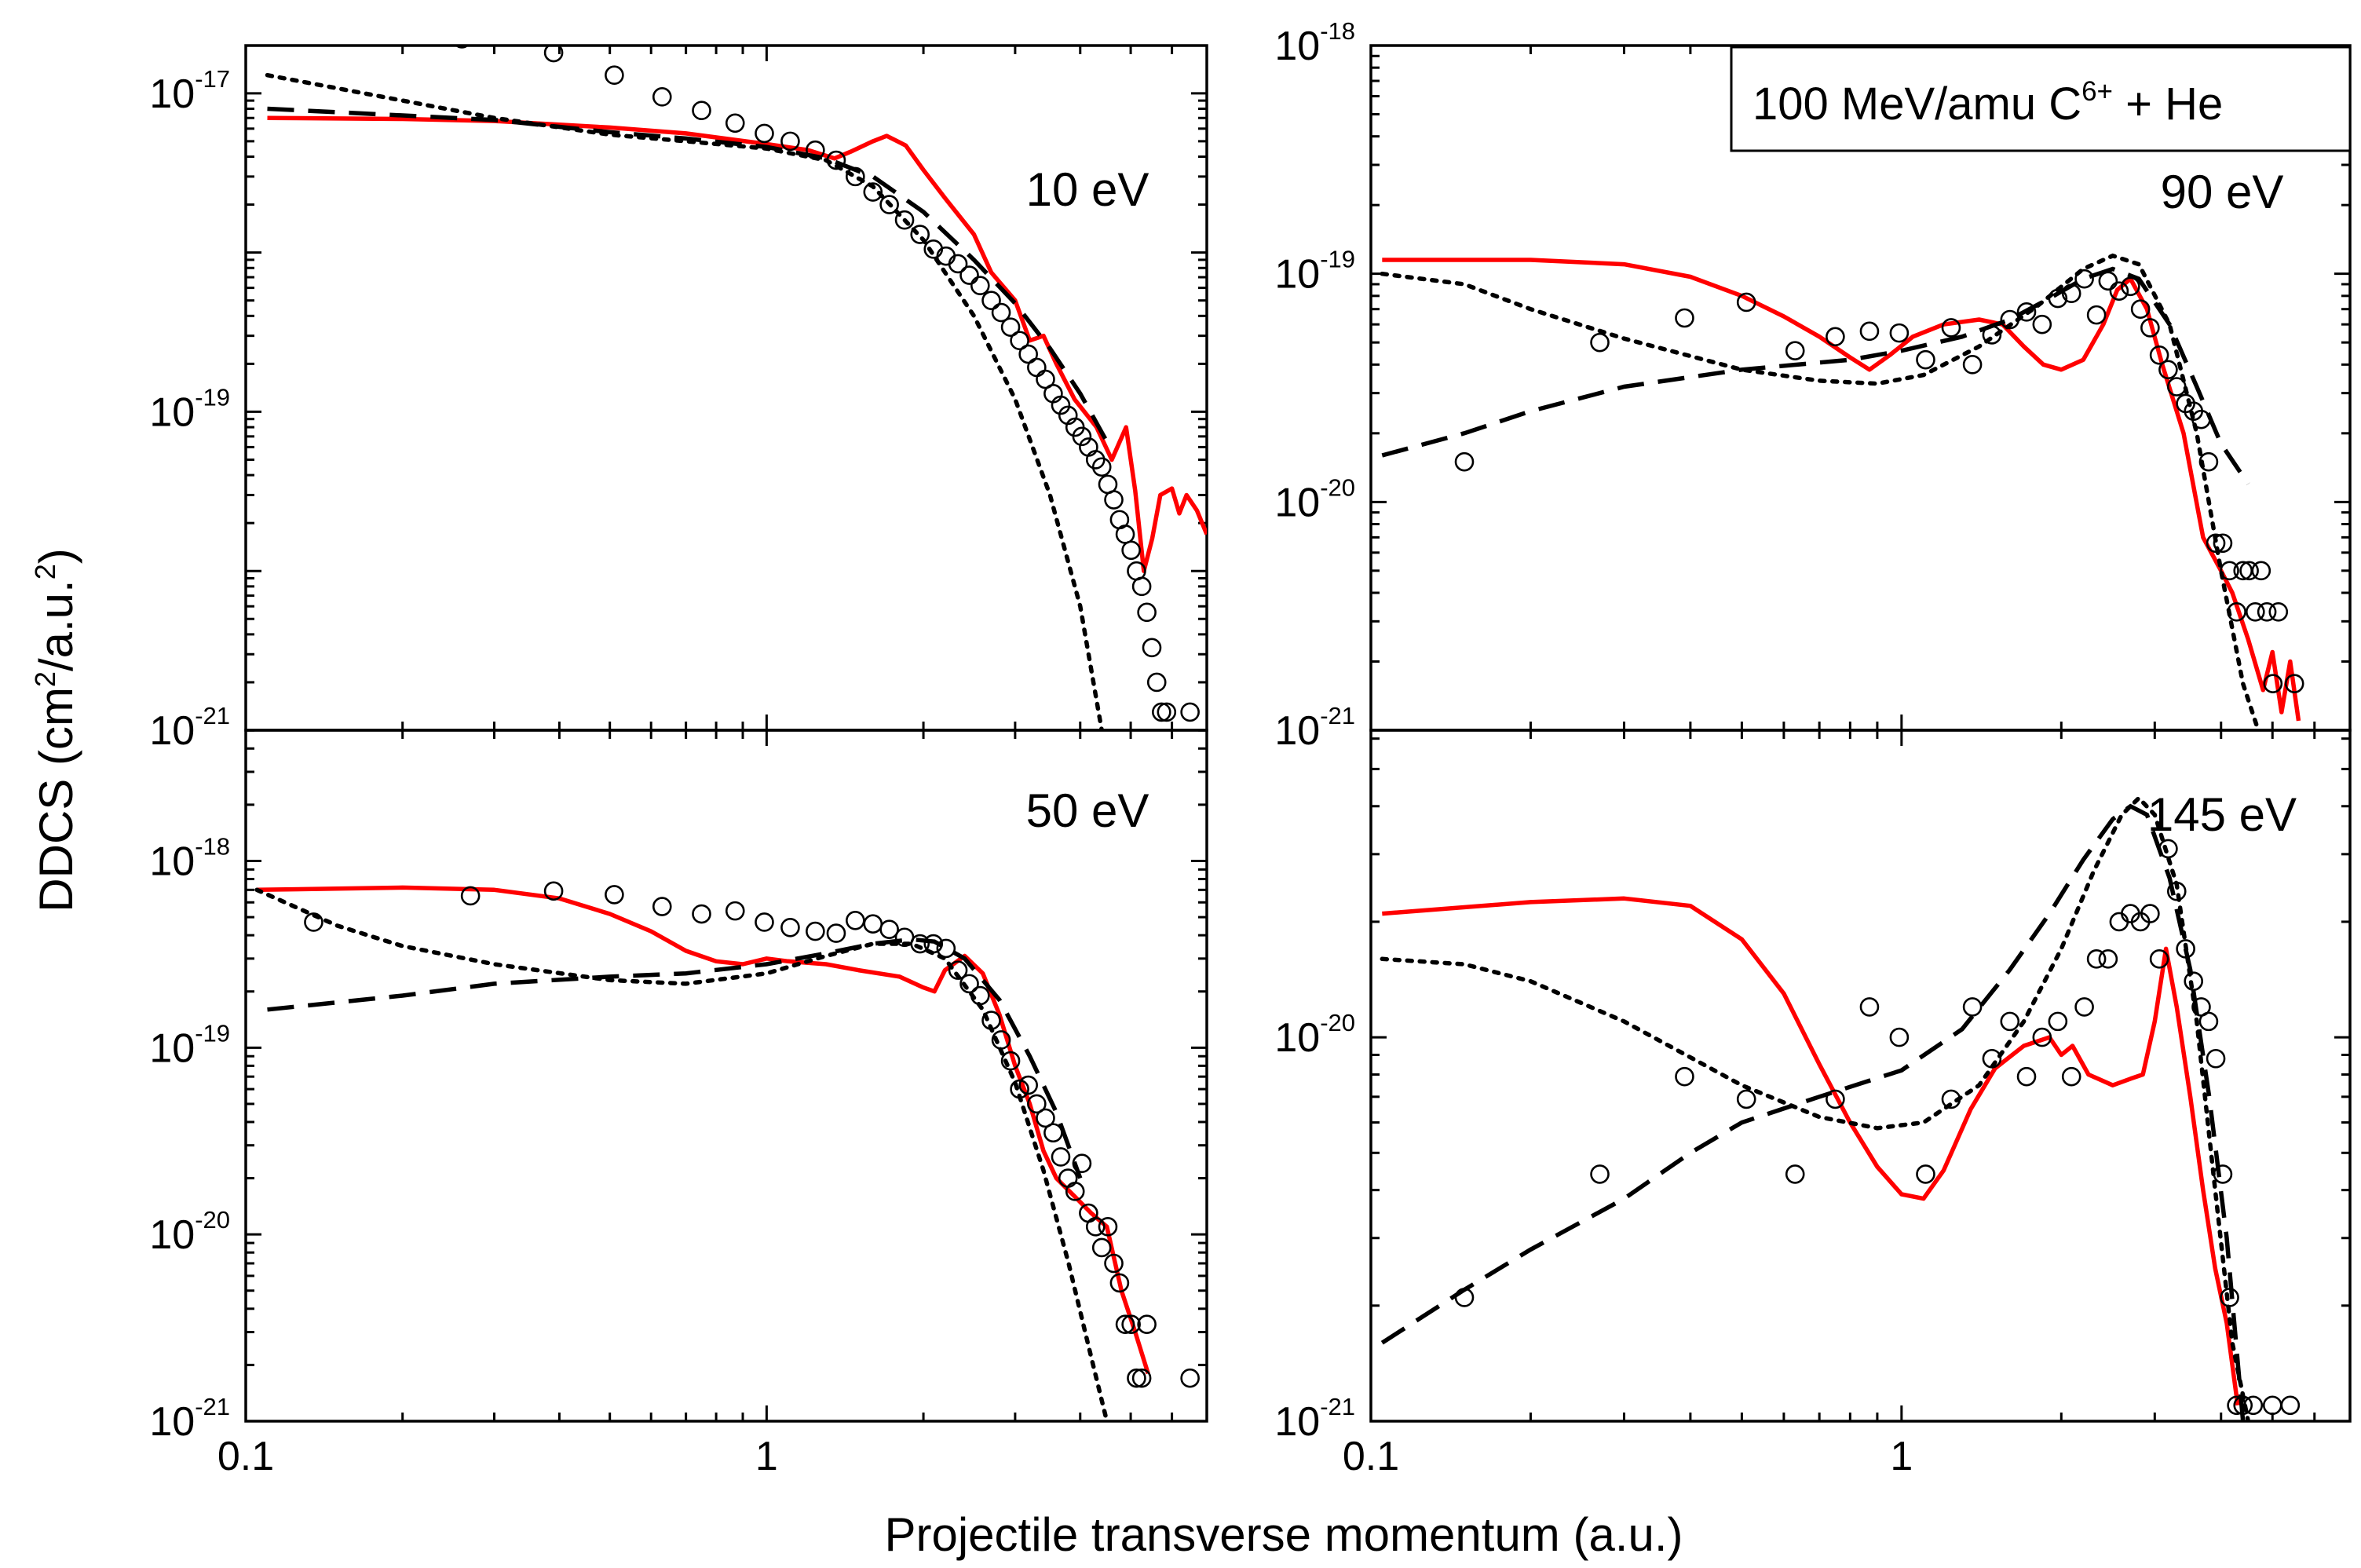 Image resolution: width=2361 pixels, height=1568 pixels. What do you see at coordinates (2222, 814) in the screenshot?
I see `panel-energy-label: 145 eV` at bounding box center [2222, 814].